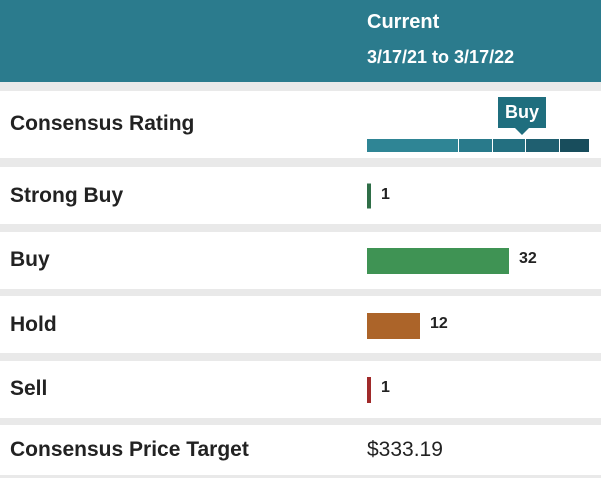  I want to click on rating-row-strong-buy: Strong Buy 1, so click(300, 195).